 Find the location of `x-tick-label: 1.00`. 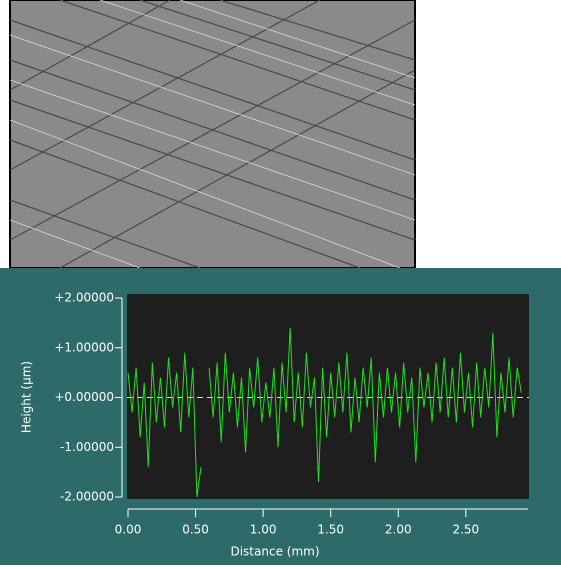

x-tick-label: 1.00 is located at coordinates (263, 530).